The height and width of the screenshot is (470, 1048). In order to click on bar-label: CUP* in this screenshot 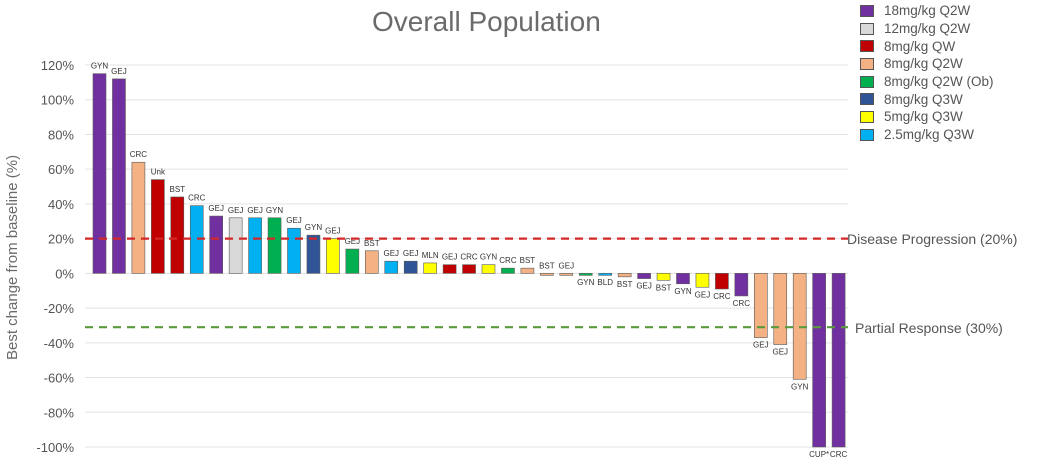, I will do `click(819, 454)`.